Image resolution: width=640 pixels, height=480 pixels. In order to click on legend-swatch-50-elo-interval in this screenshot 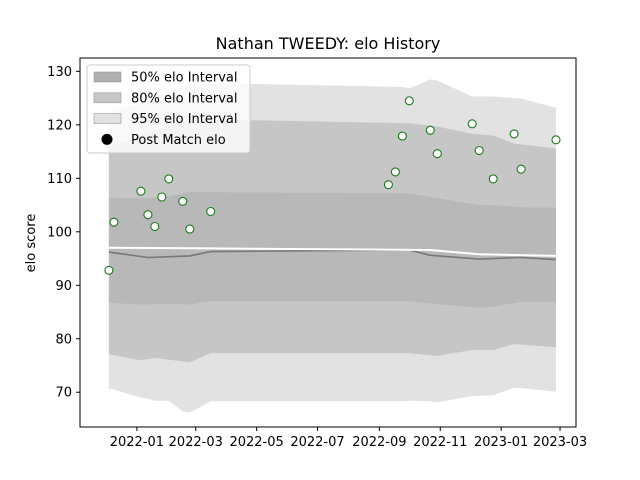, I will do `click(107, 77)`.